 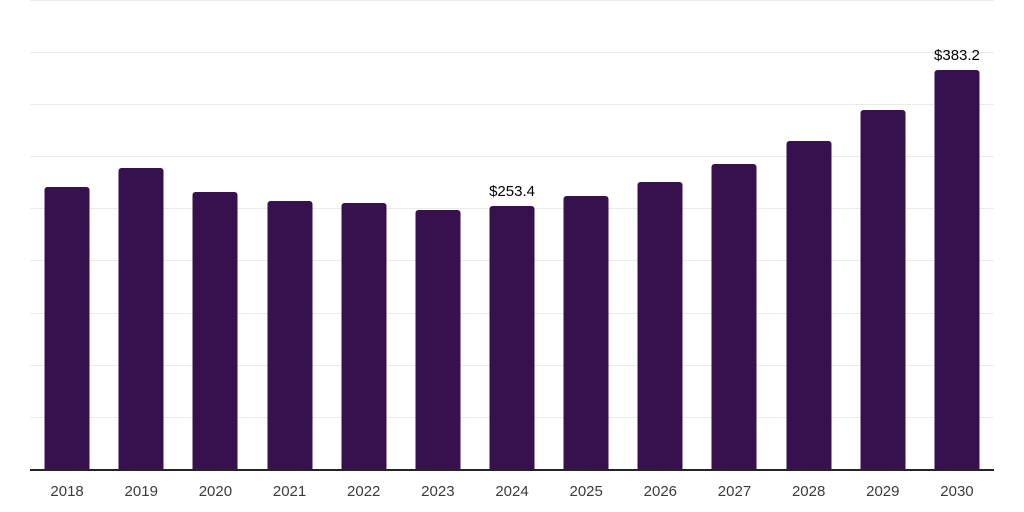 I want to click on bar-2020, so click(x=215, y=330).